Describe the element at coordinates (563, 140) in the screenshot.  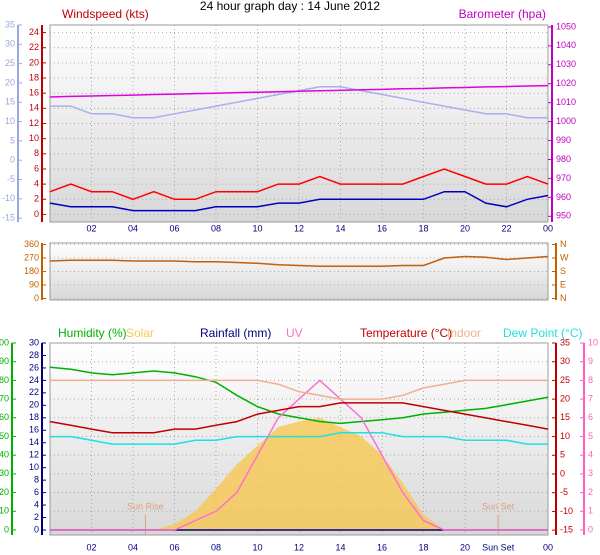
I see `y-tick-label: 990` at that location.